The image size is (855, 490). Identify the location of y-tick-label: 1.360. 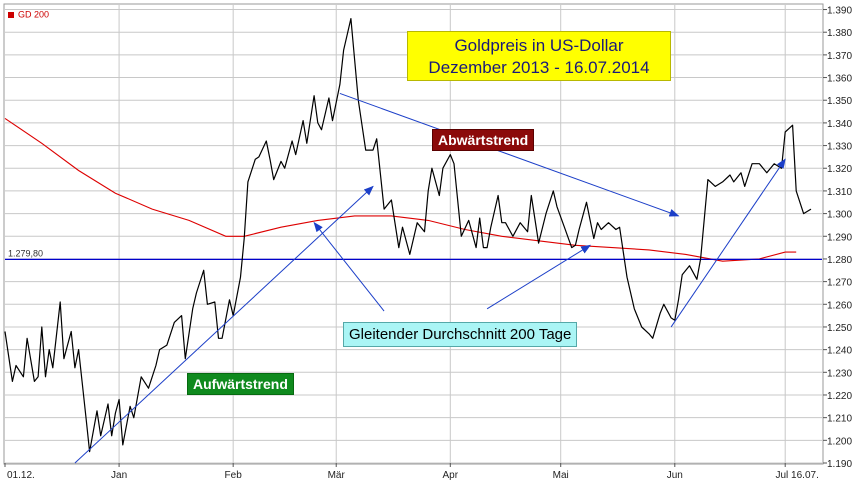
(839, 79).